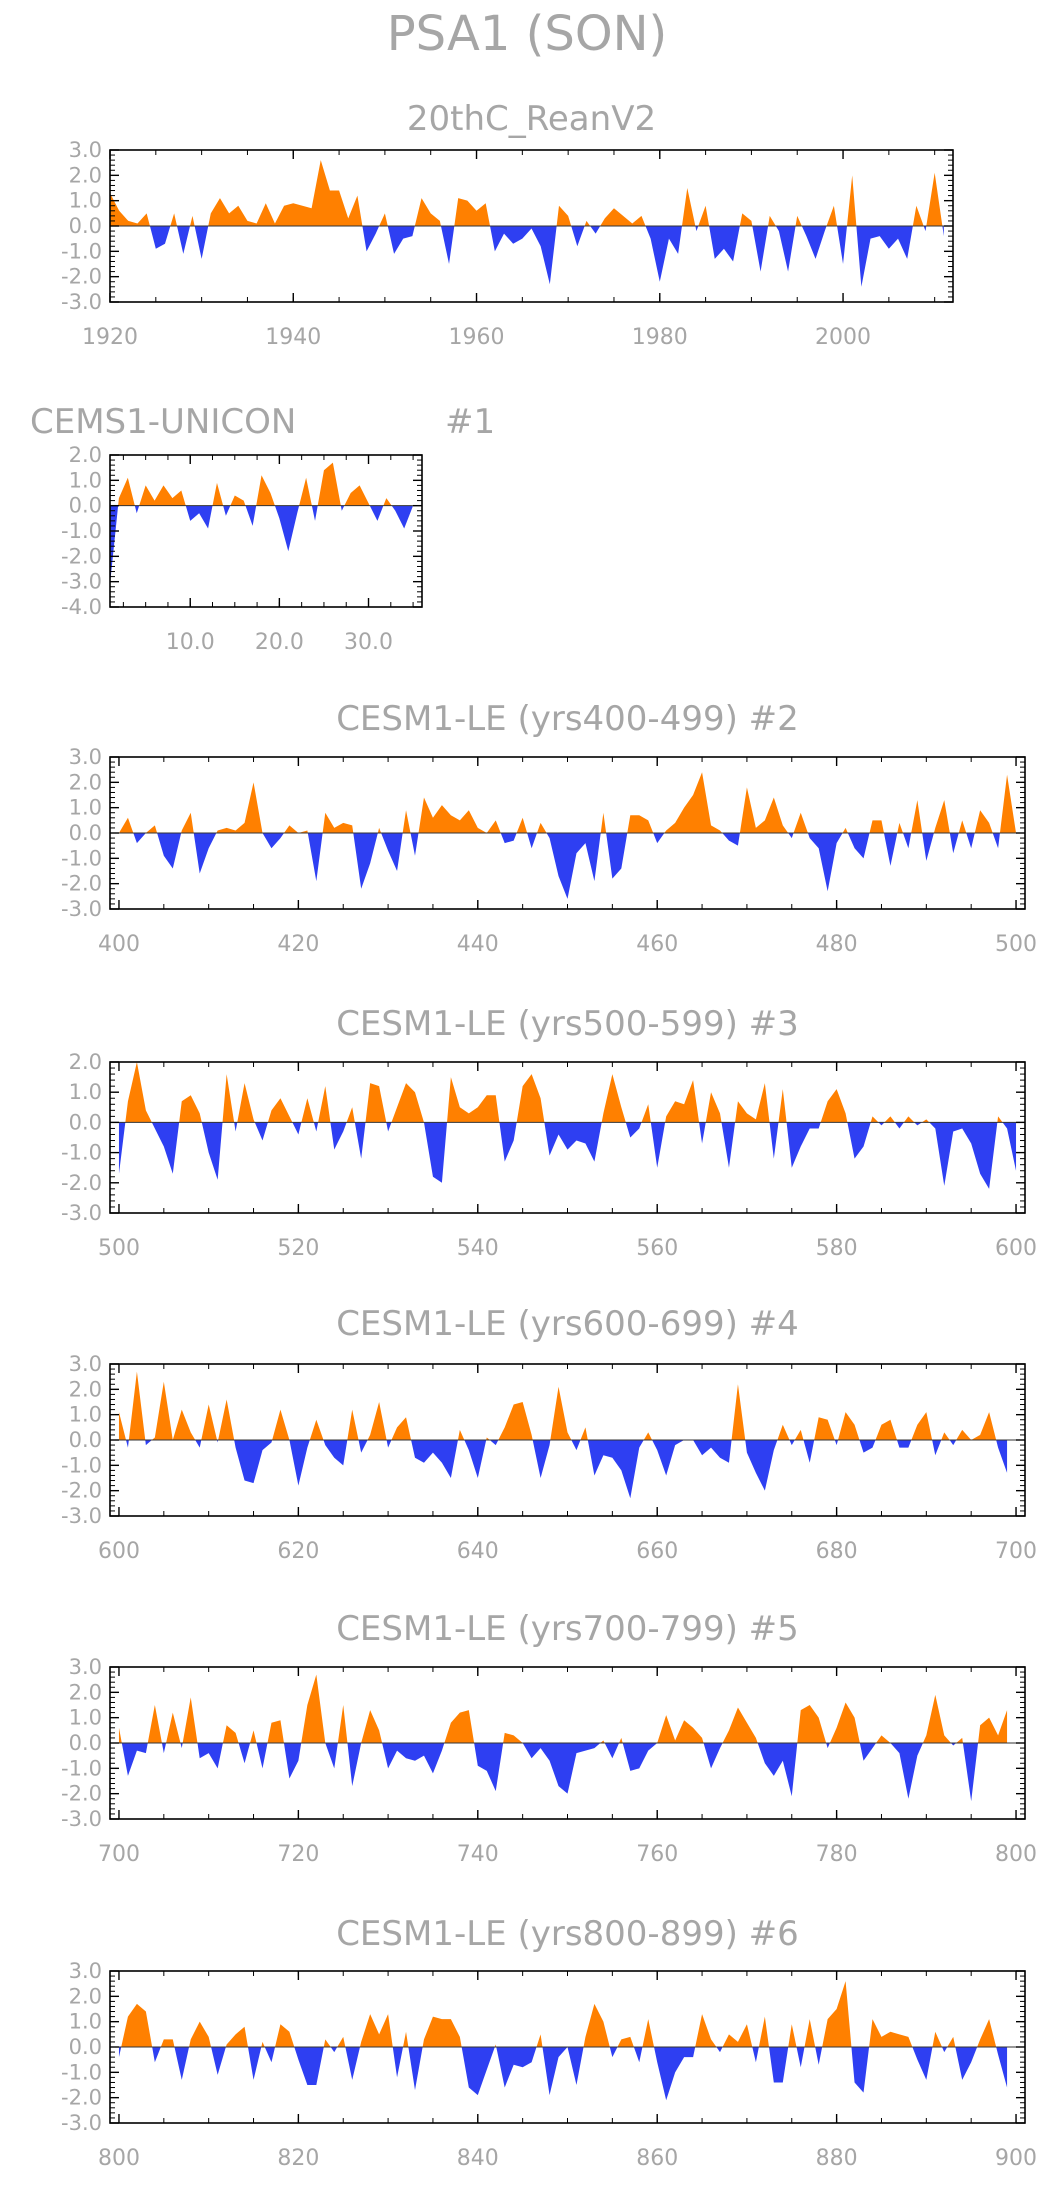  Describe the element at coordinates (837, 1248) in the screenshot. I see `x-tick-label: 580` at that location.